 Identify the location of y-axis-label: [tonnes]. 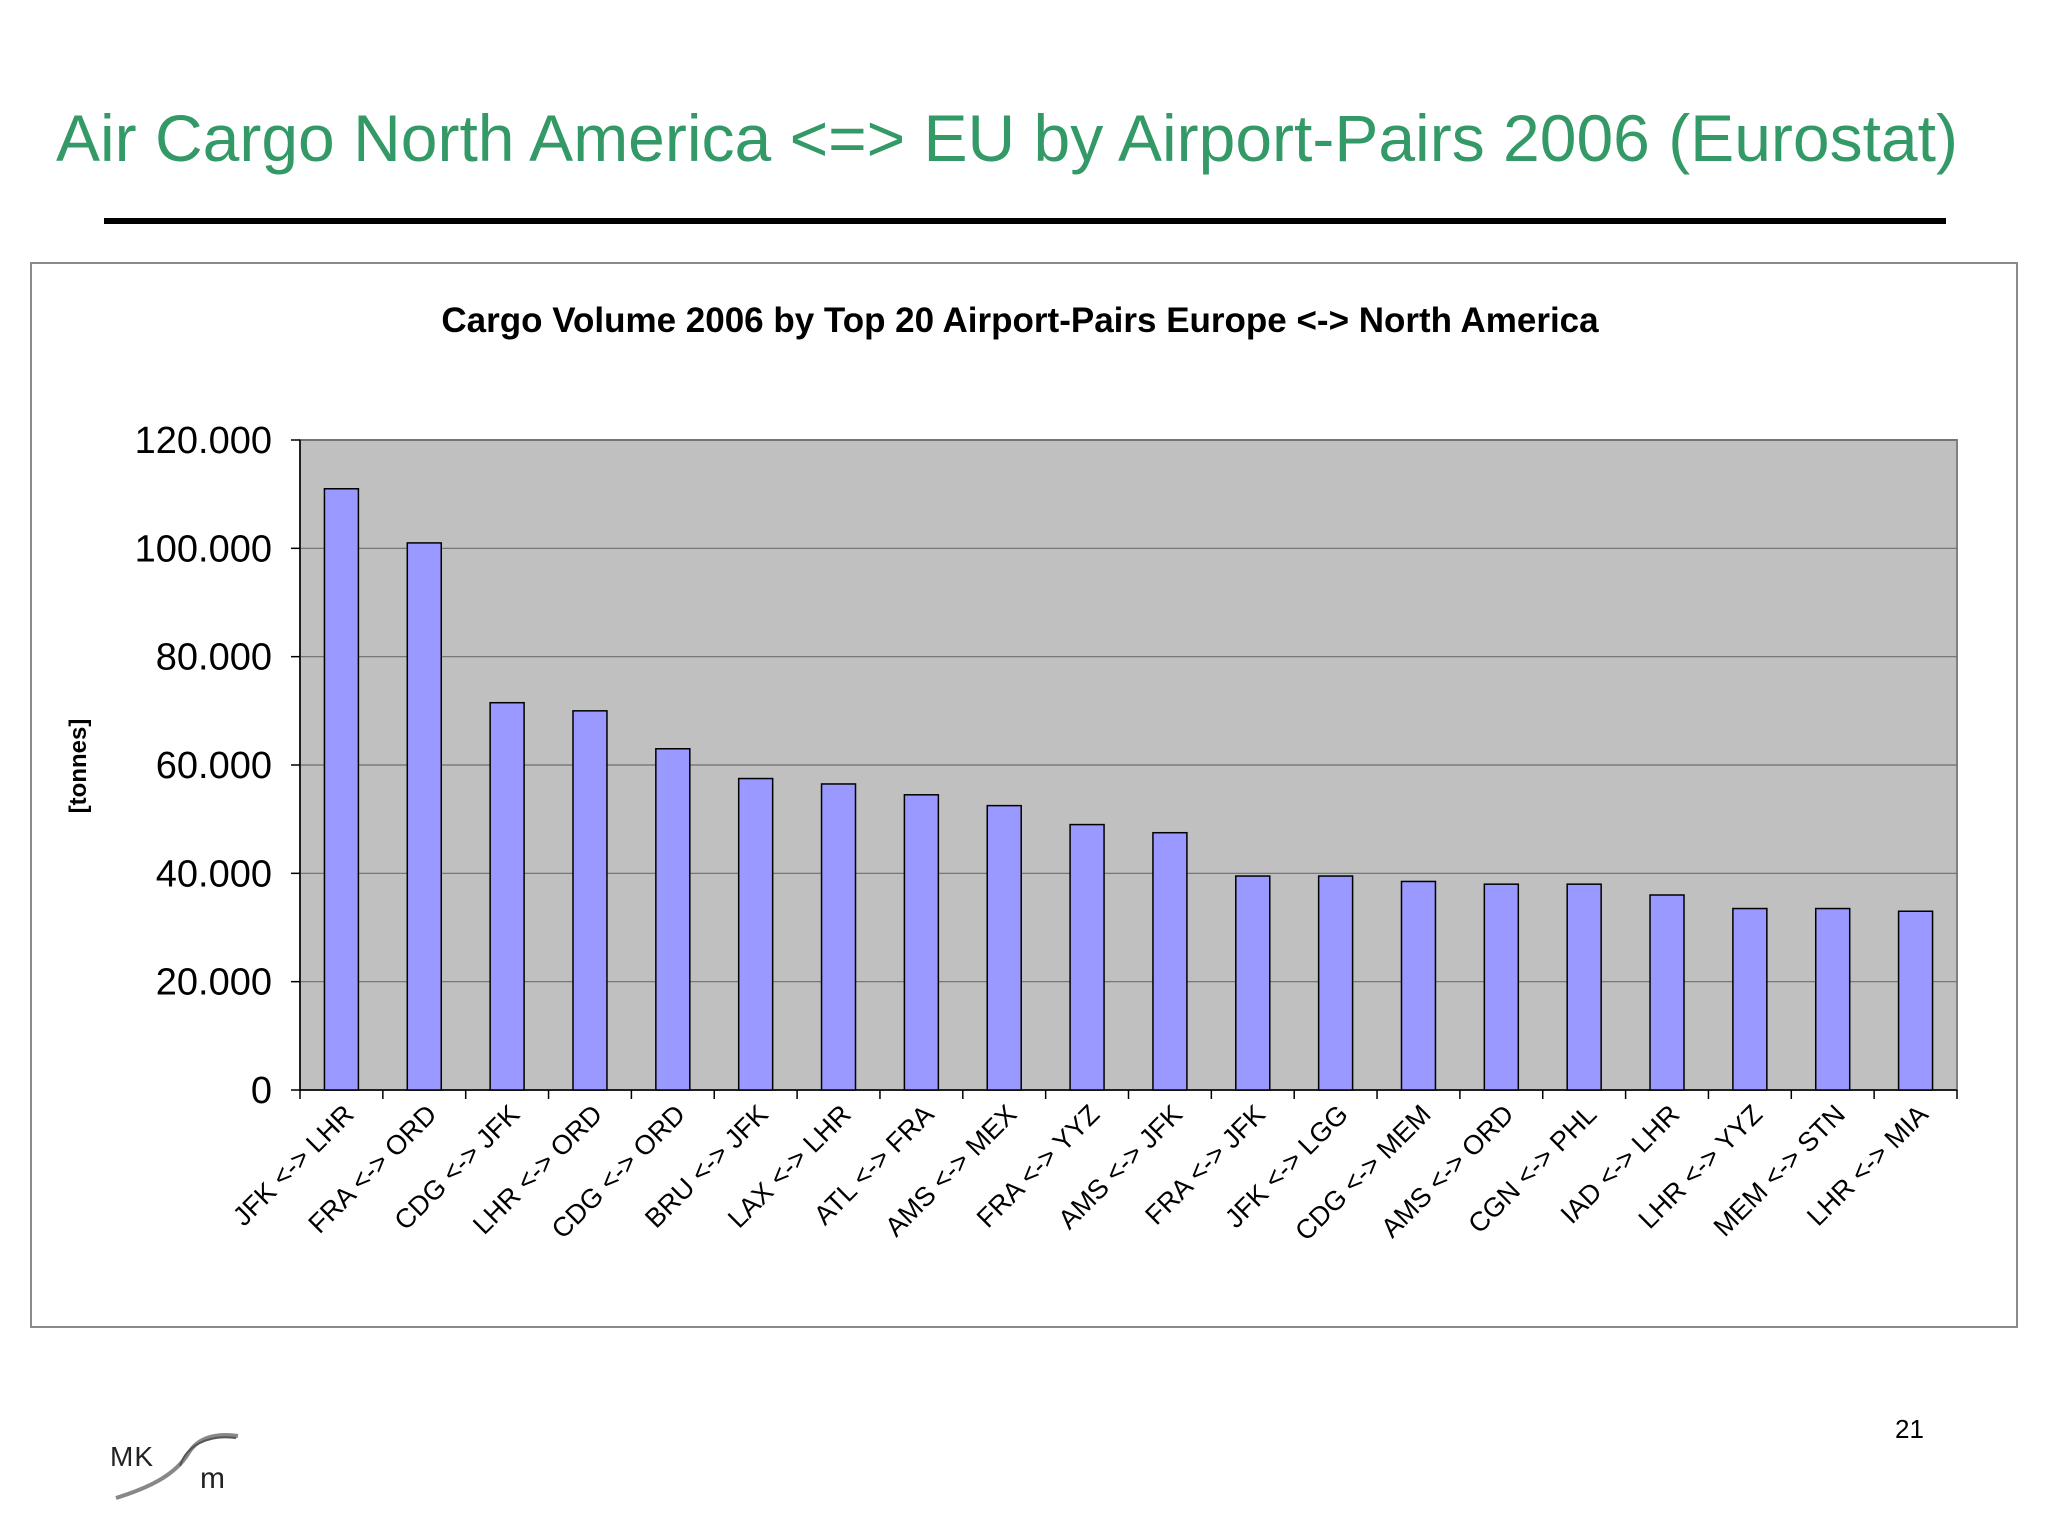
(78, 766).